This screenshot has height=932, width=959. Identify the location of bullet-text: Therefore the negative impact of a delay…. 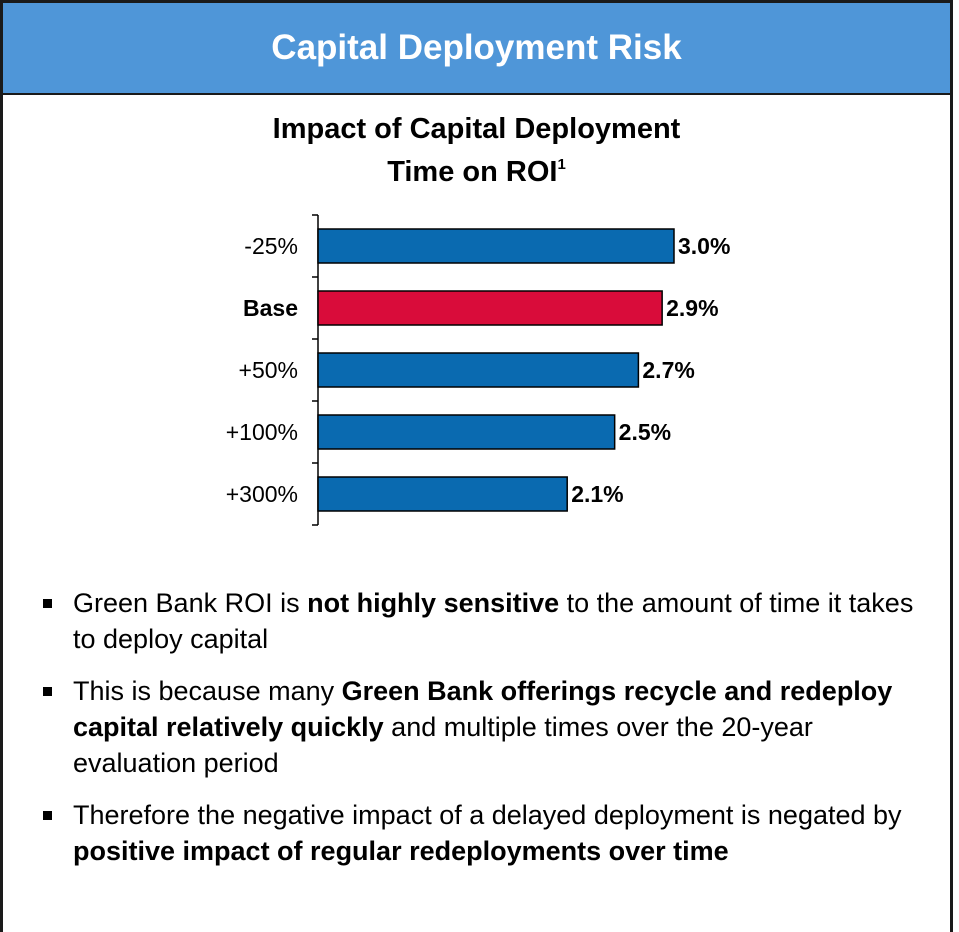
(487, 815).